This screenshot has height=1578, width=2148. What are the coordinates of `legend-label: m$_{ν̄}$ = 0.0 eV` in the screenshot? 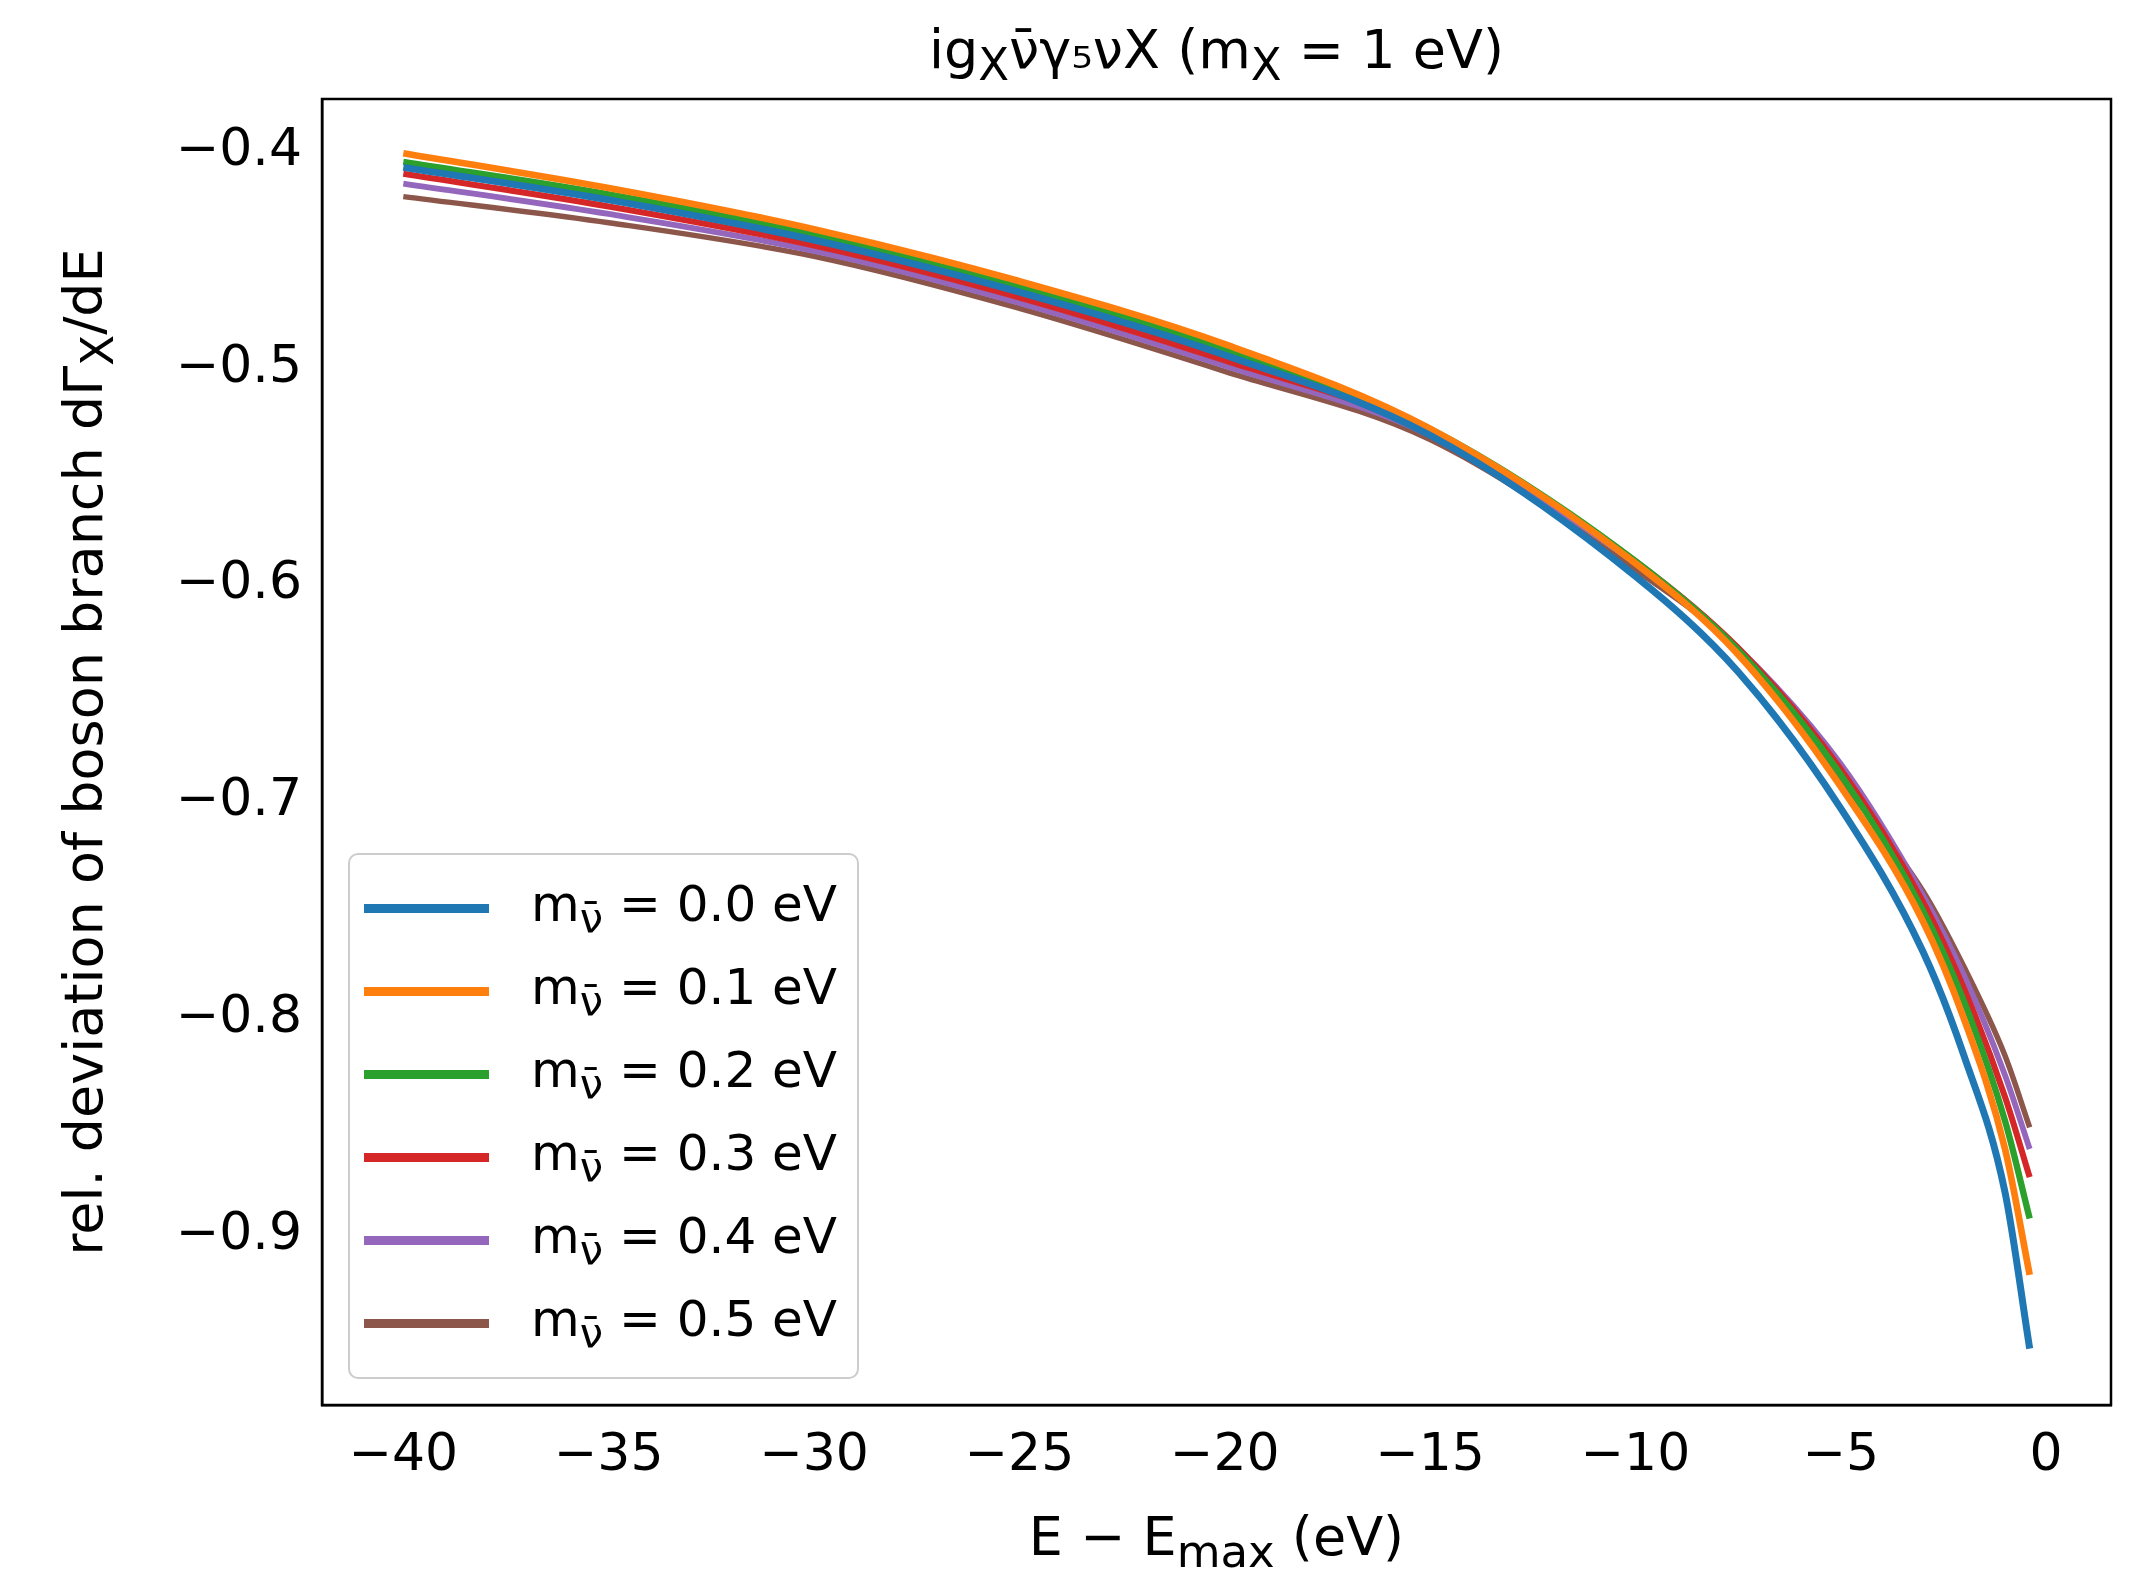 It's located at (684, 908).